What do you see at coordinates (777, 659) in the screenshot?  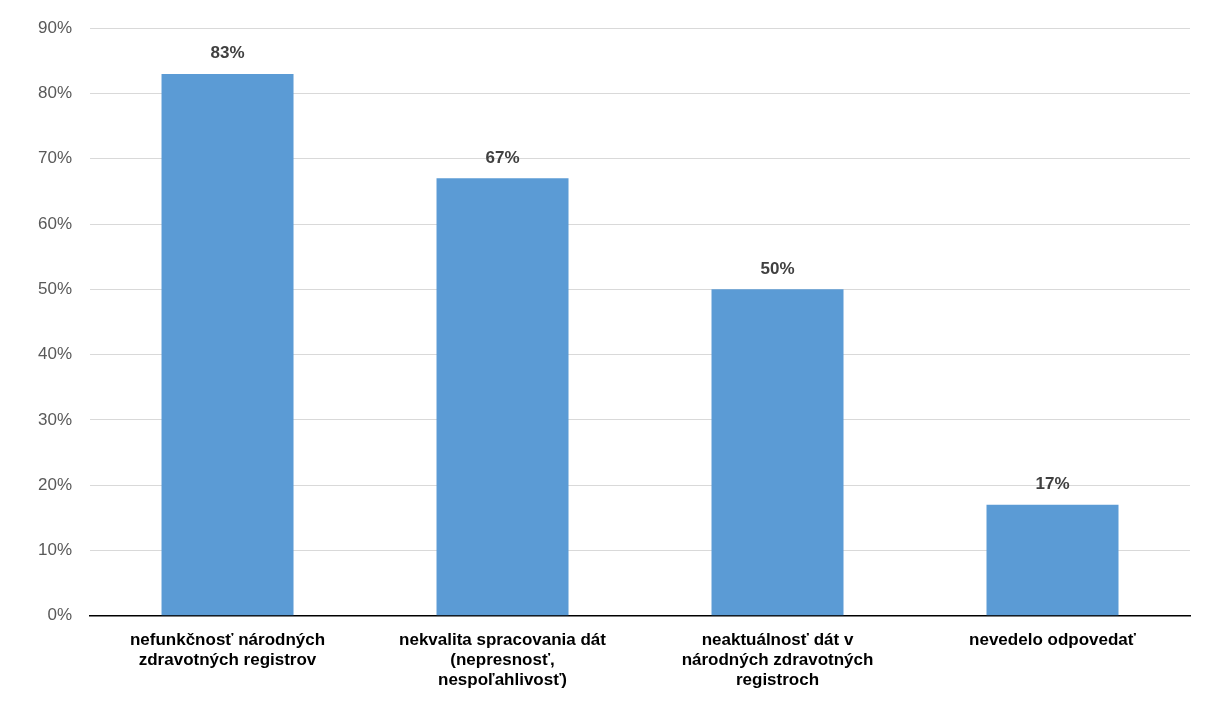 I see `x-tick-label: neaktuálnosť dát v národných zdravotných registroch` at bounding box center [777, 659].